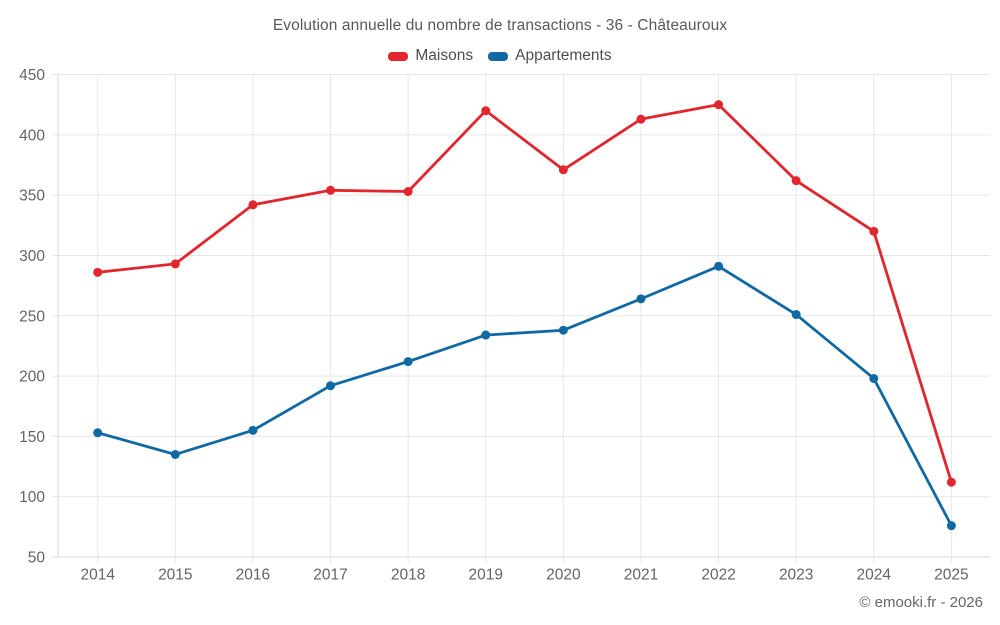  I want to click on appartements-point-2023, so click(796, 315).